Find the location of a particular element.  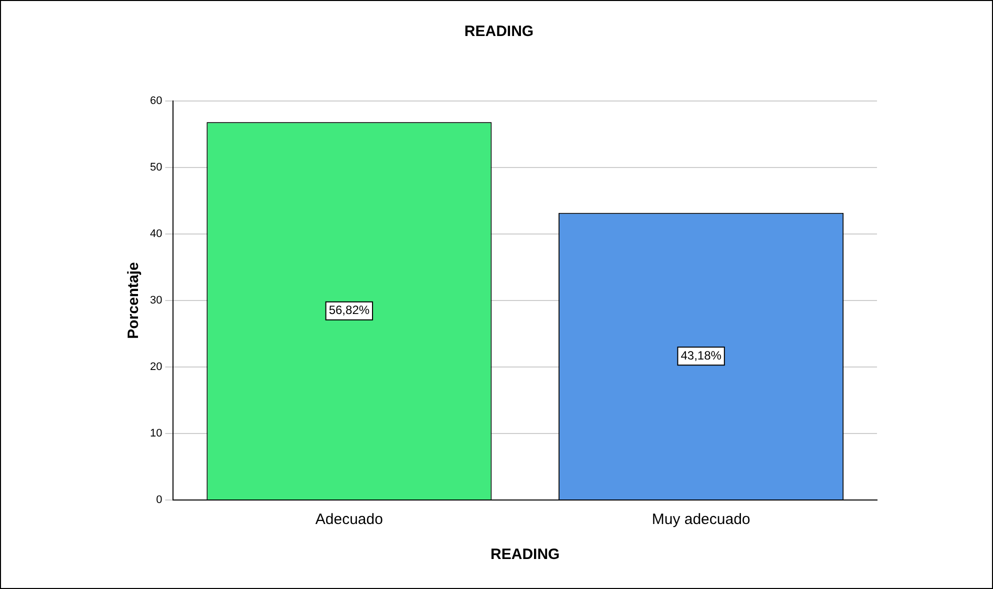

y-tick-label: 50 is located at coordinates (156, 168).